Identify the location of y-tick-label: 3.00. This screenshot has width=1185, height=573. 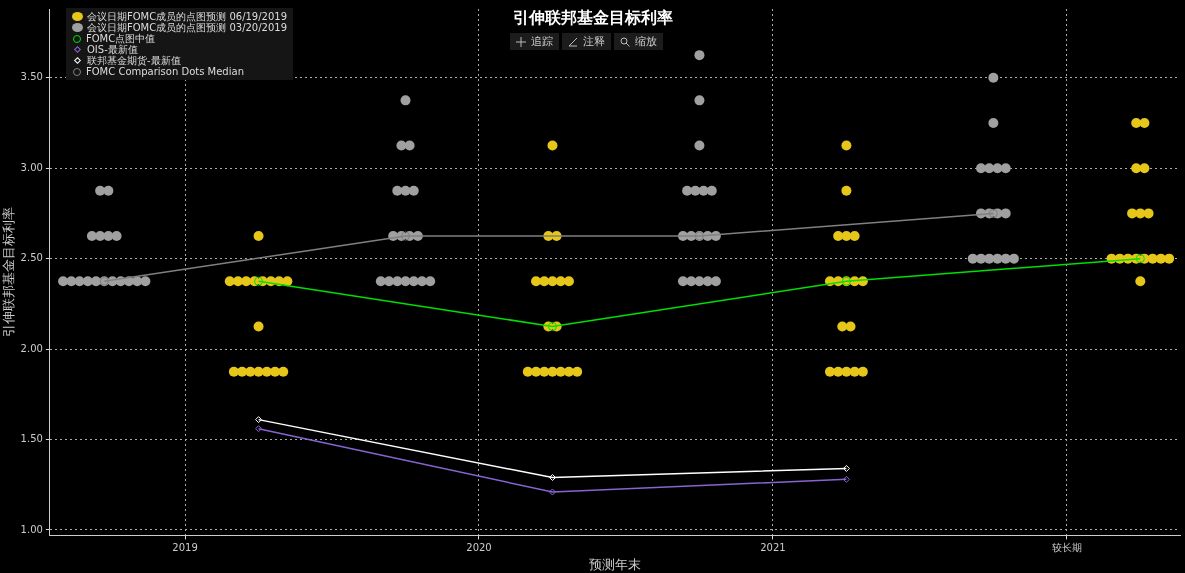
(31, 167).